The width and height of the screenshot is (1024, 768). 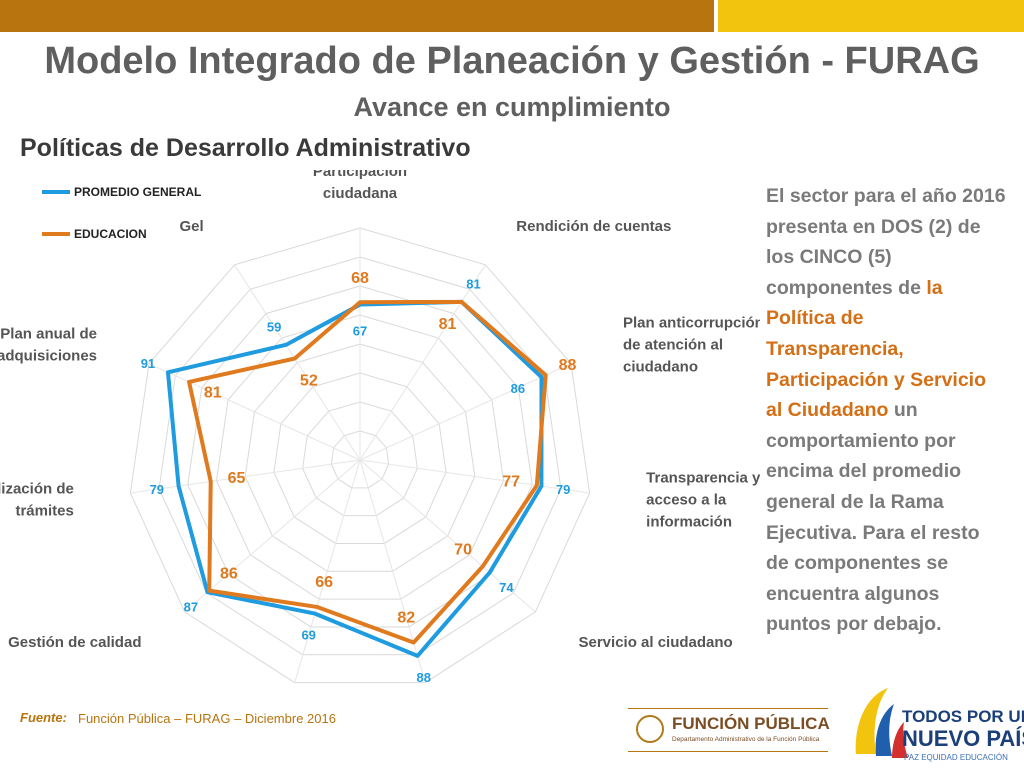 What do you see at coordinates (963, 716) in the screenshot?
I see `logo-line-1: TODOS POR UN` at bounding box center [963, 716].